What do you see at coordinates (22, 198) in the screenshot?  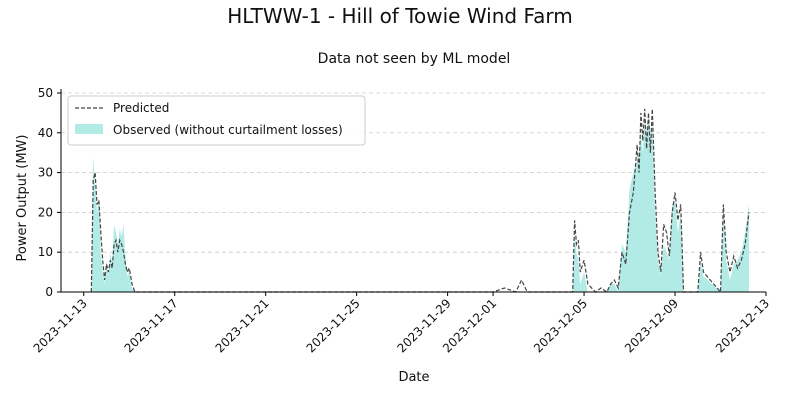 I see `y-axis-label: Power Output (MW)` at bounding box center [22, 198].